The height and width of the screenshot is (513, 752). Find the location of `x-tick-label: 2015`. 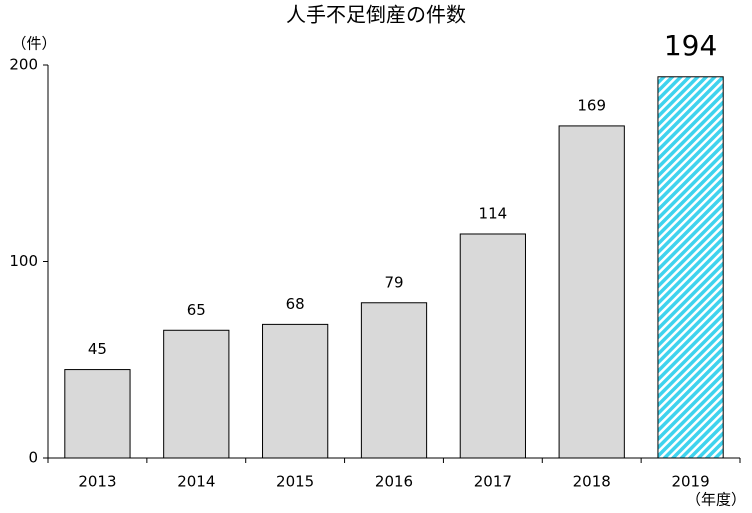

x-tick-label: 2015 is located at coordinates (295, 482).